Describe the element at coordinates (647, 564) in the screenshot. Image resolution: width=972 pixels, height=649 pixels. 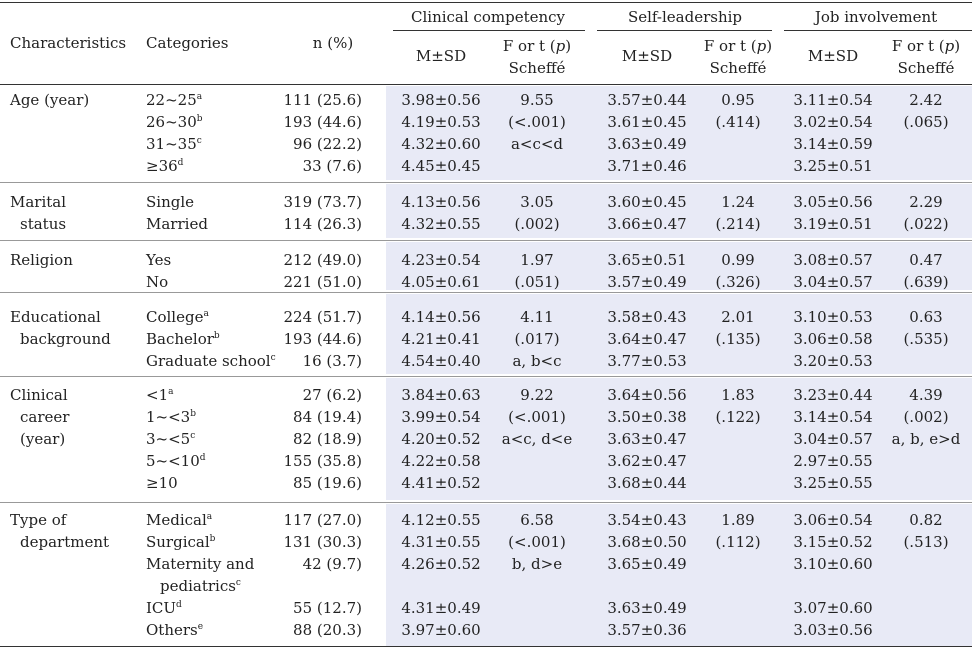
I see `self-leadership-msd-cell: 3.65±0.49` at that location.